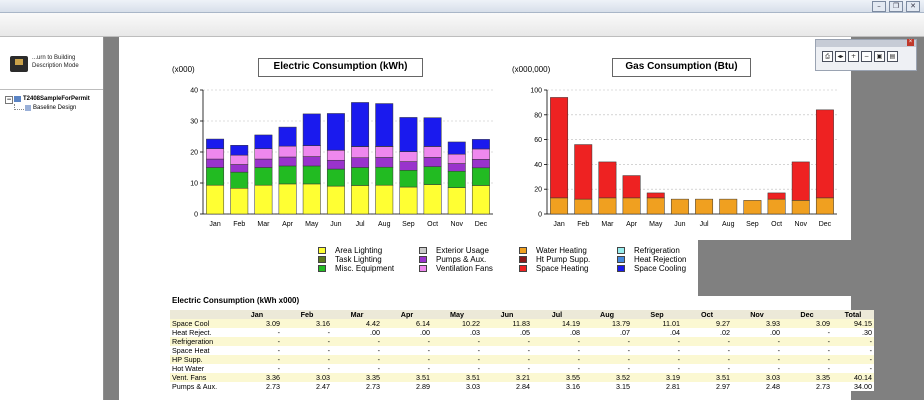  I want to click on page-nav-icon: ◂▸, so click(840, 56).